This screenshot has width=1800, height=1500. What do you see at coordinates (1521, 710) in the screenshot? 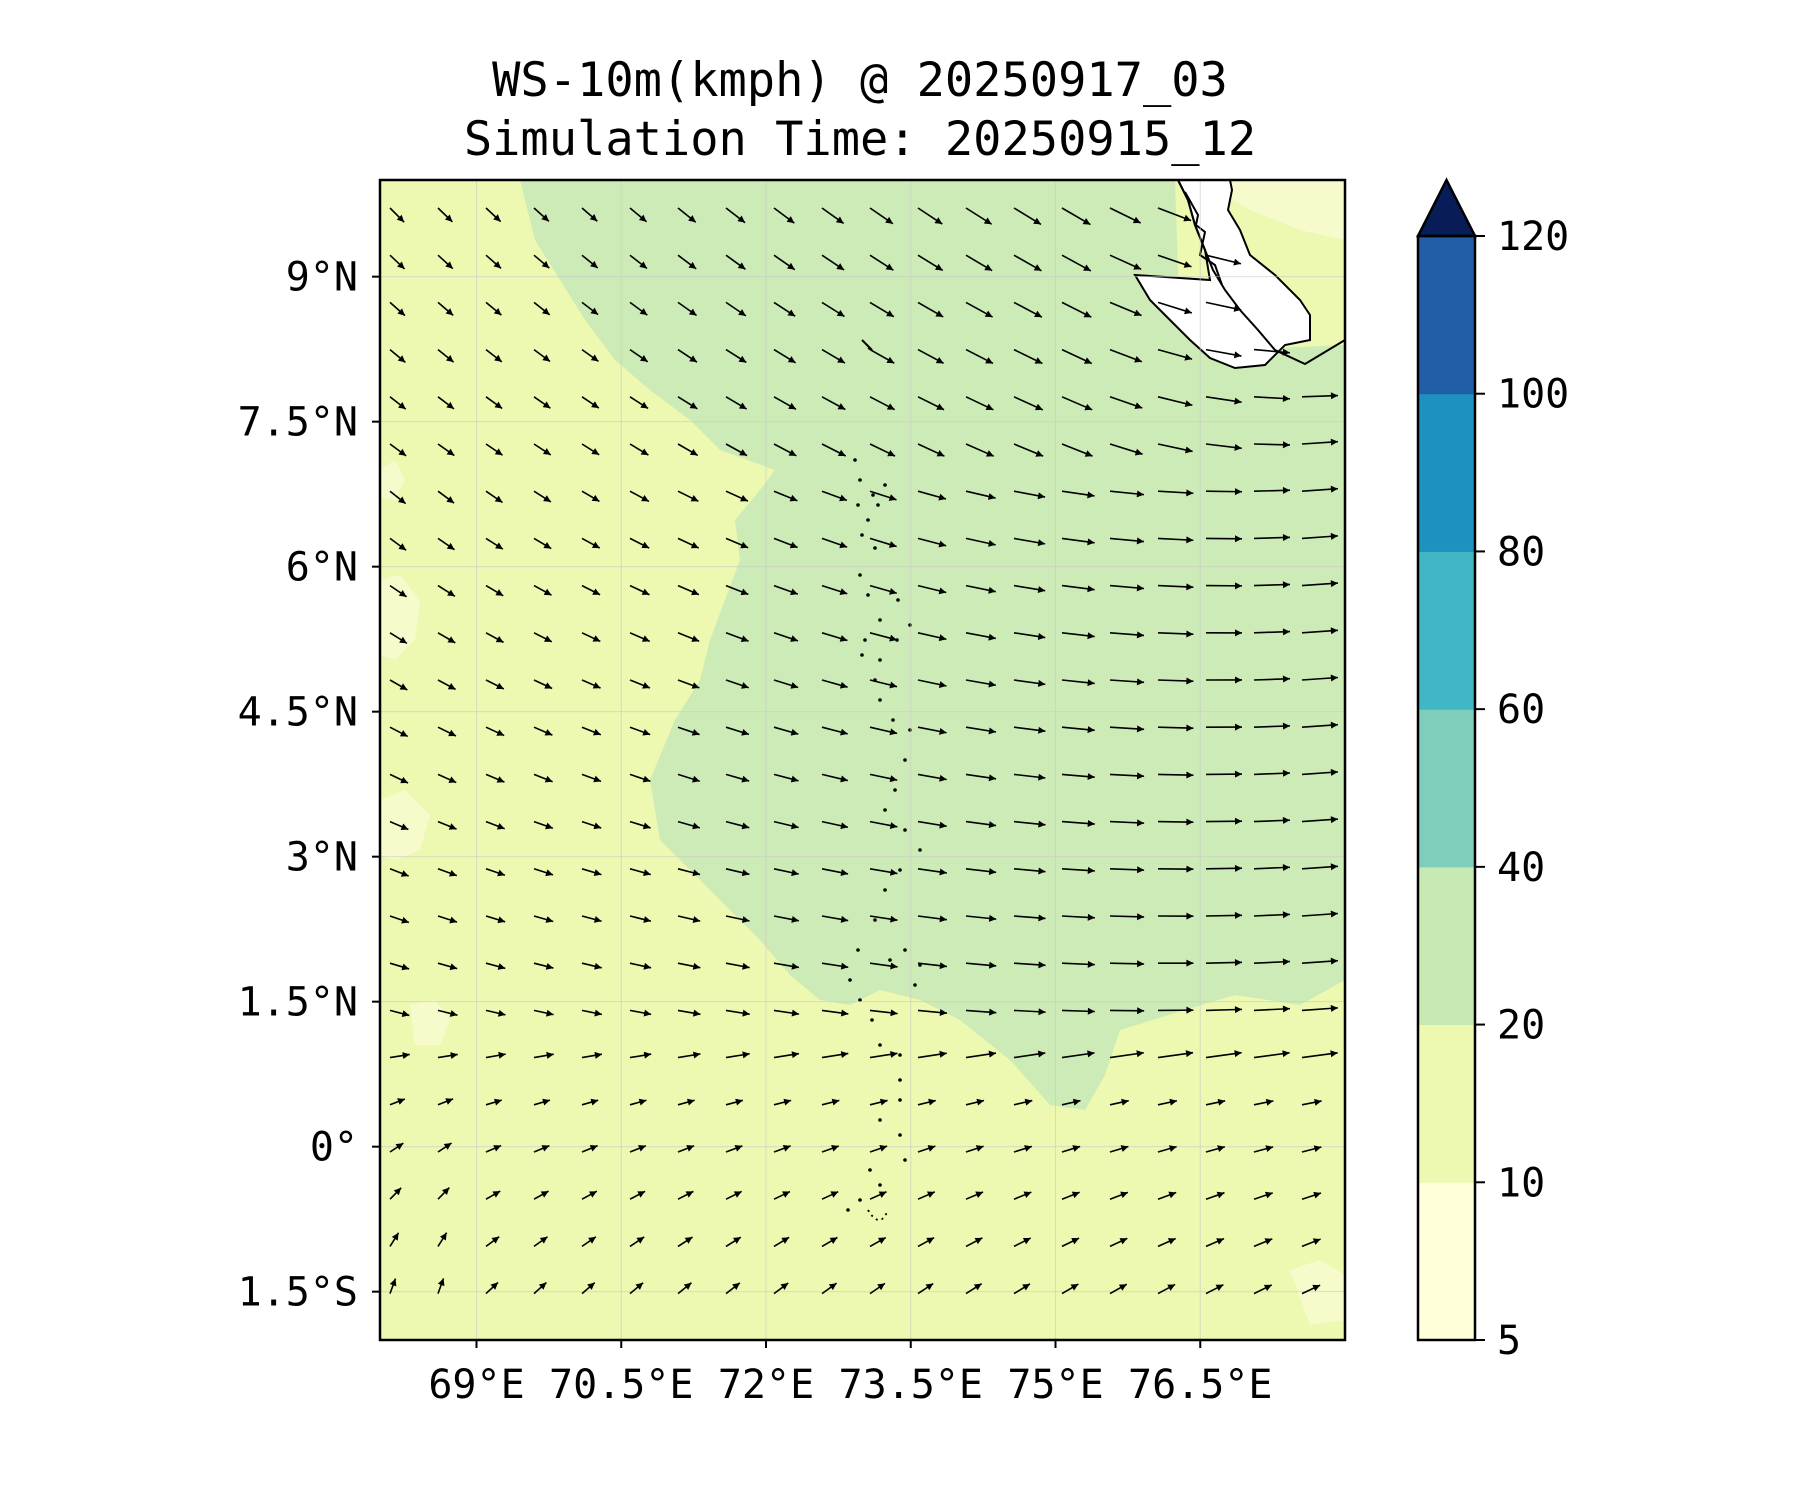
I see `colorbar-label: 60` at bounding box center [1521, 710].